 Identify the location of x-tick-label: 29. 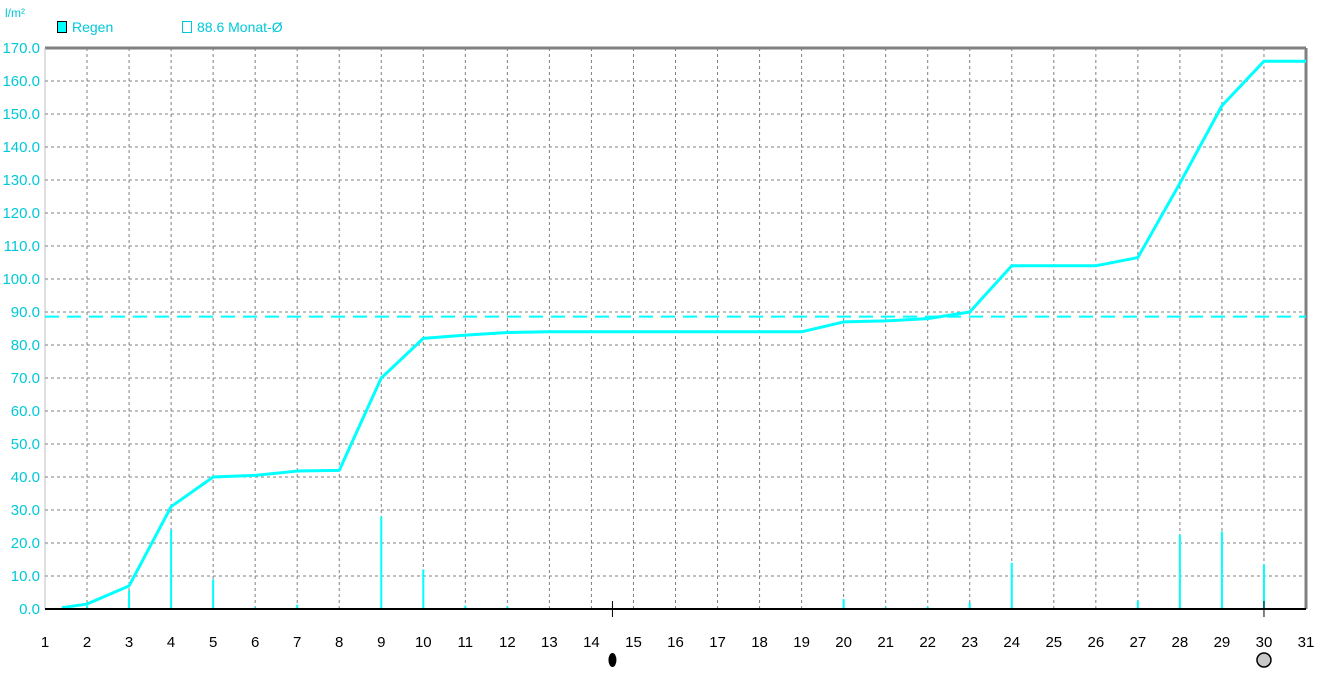
(1222, 642).